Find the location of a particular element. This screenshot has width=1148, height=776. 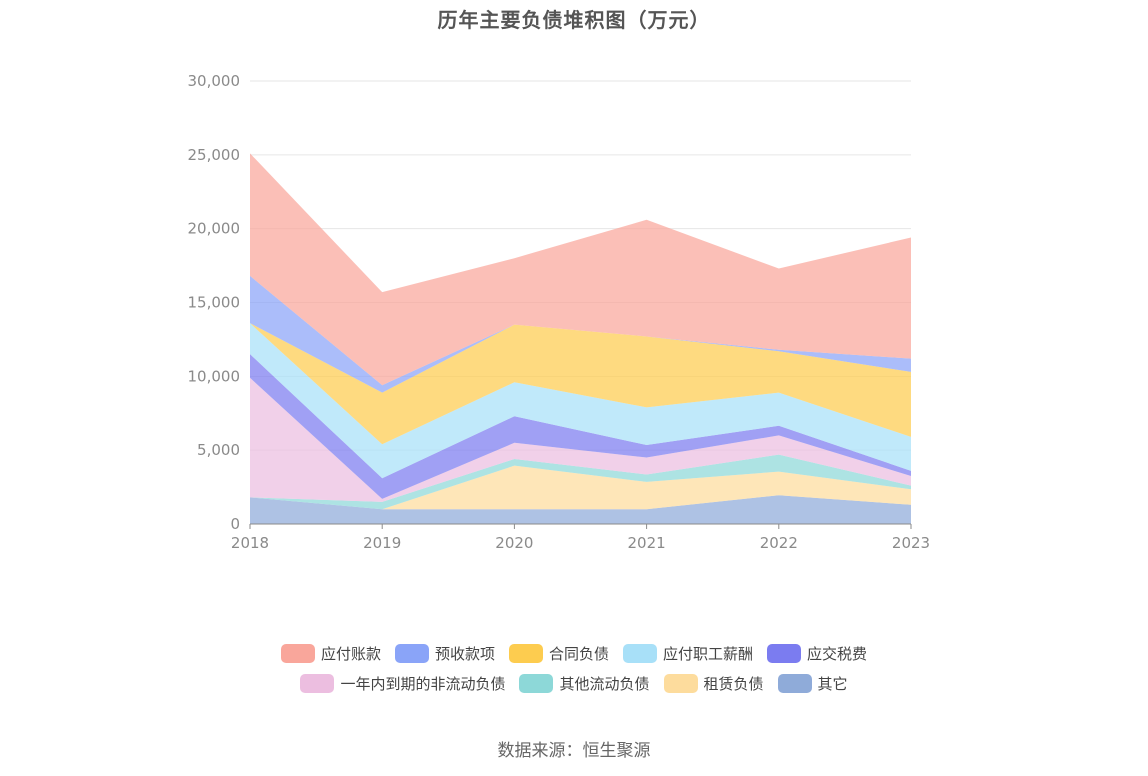

y-tick-label: 10,000 is located at coordinates (214, 376).